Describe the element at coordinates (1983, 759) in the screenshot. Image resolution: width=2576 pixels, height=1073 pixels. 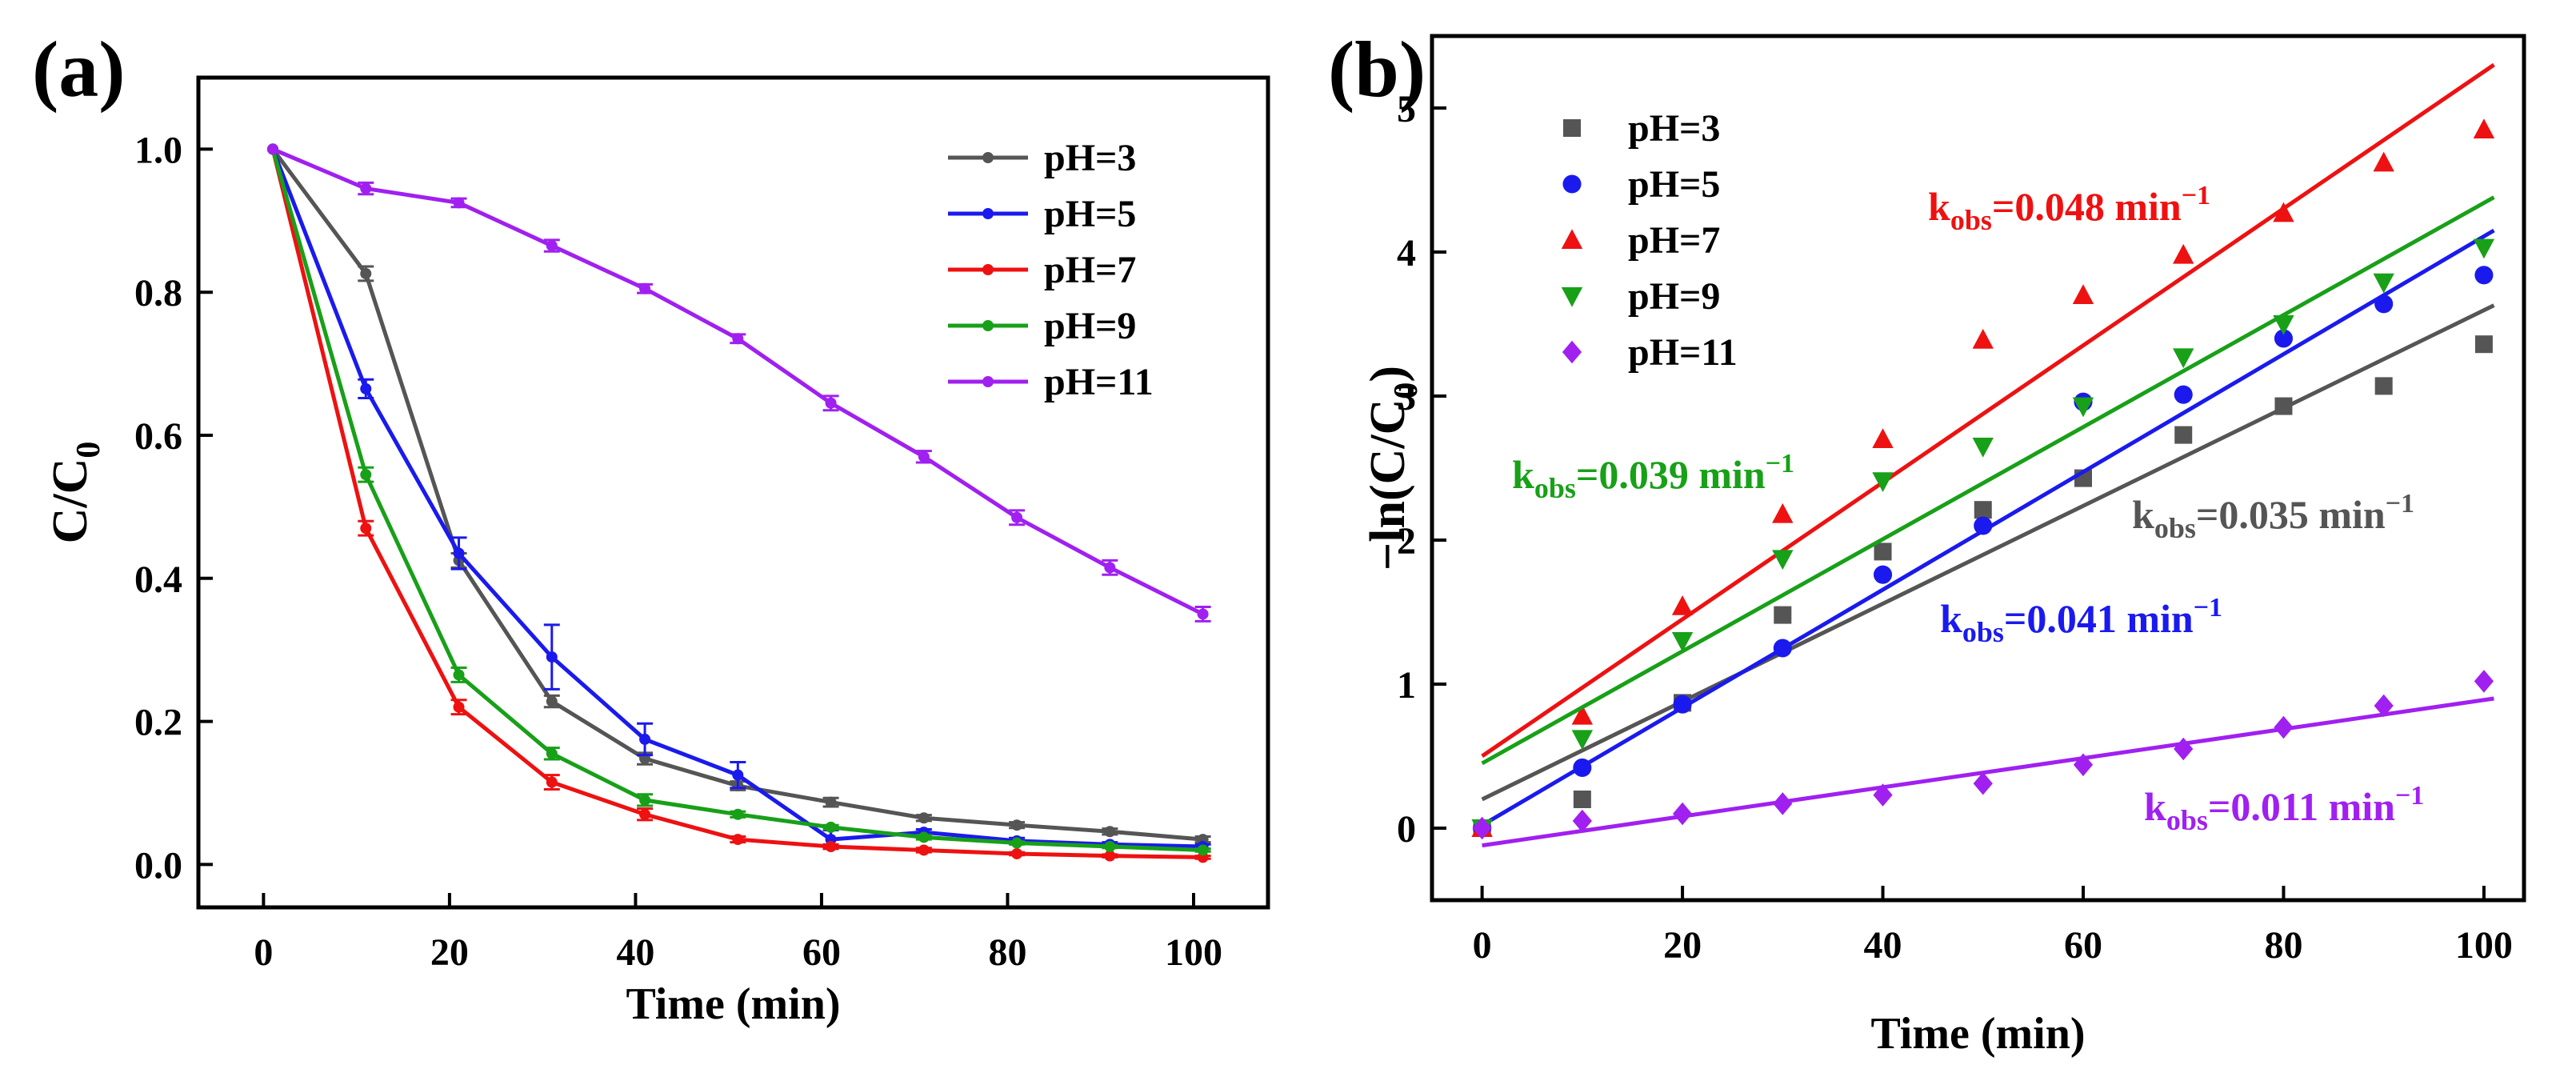
I see `series-pH=11` at that location.